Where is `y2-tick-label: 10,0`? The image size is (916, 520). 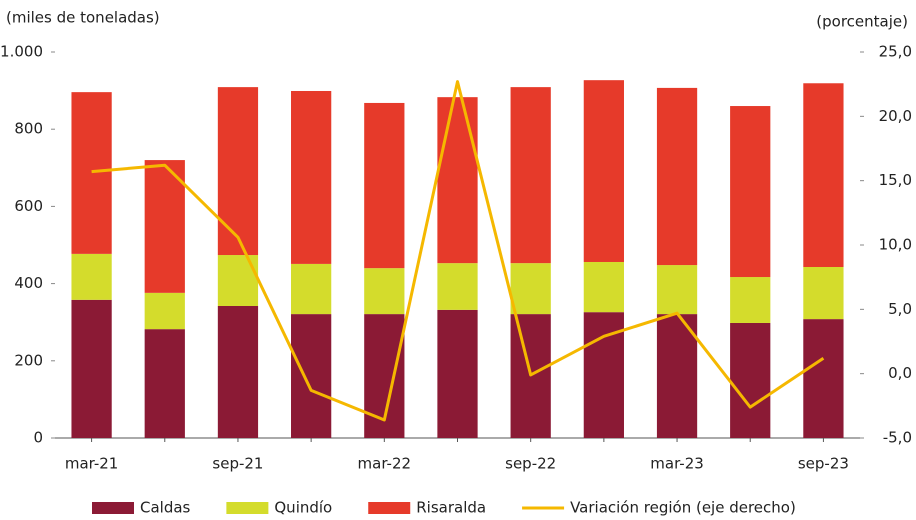 y2-tick-label: 10,0 is located at coordinates (895, 245).